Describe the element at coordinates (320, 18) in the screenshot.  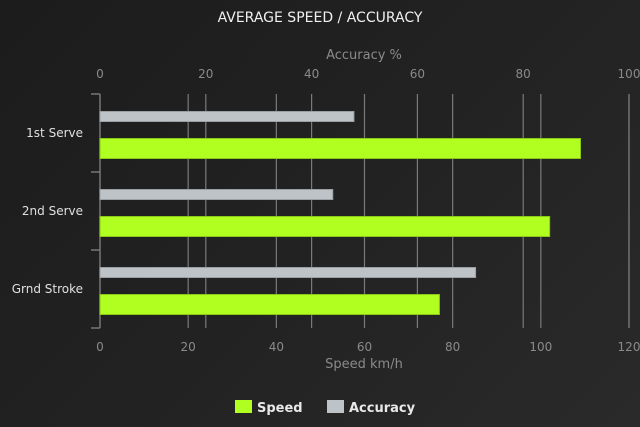
I see `chart-title: AVERAGE SPEED / ACCURACY` at that location.